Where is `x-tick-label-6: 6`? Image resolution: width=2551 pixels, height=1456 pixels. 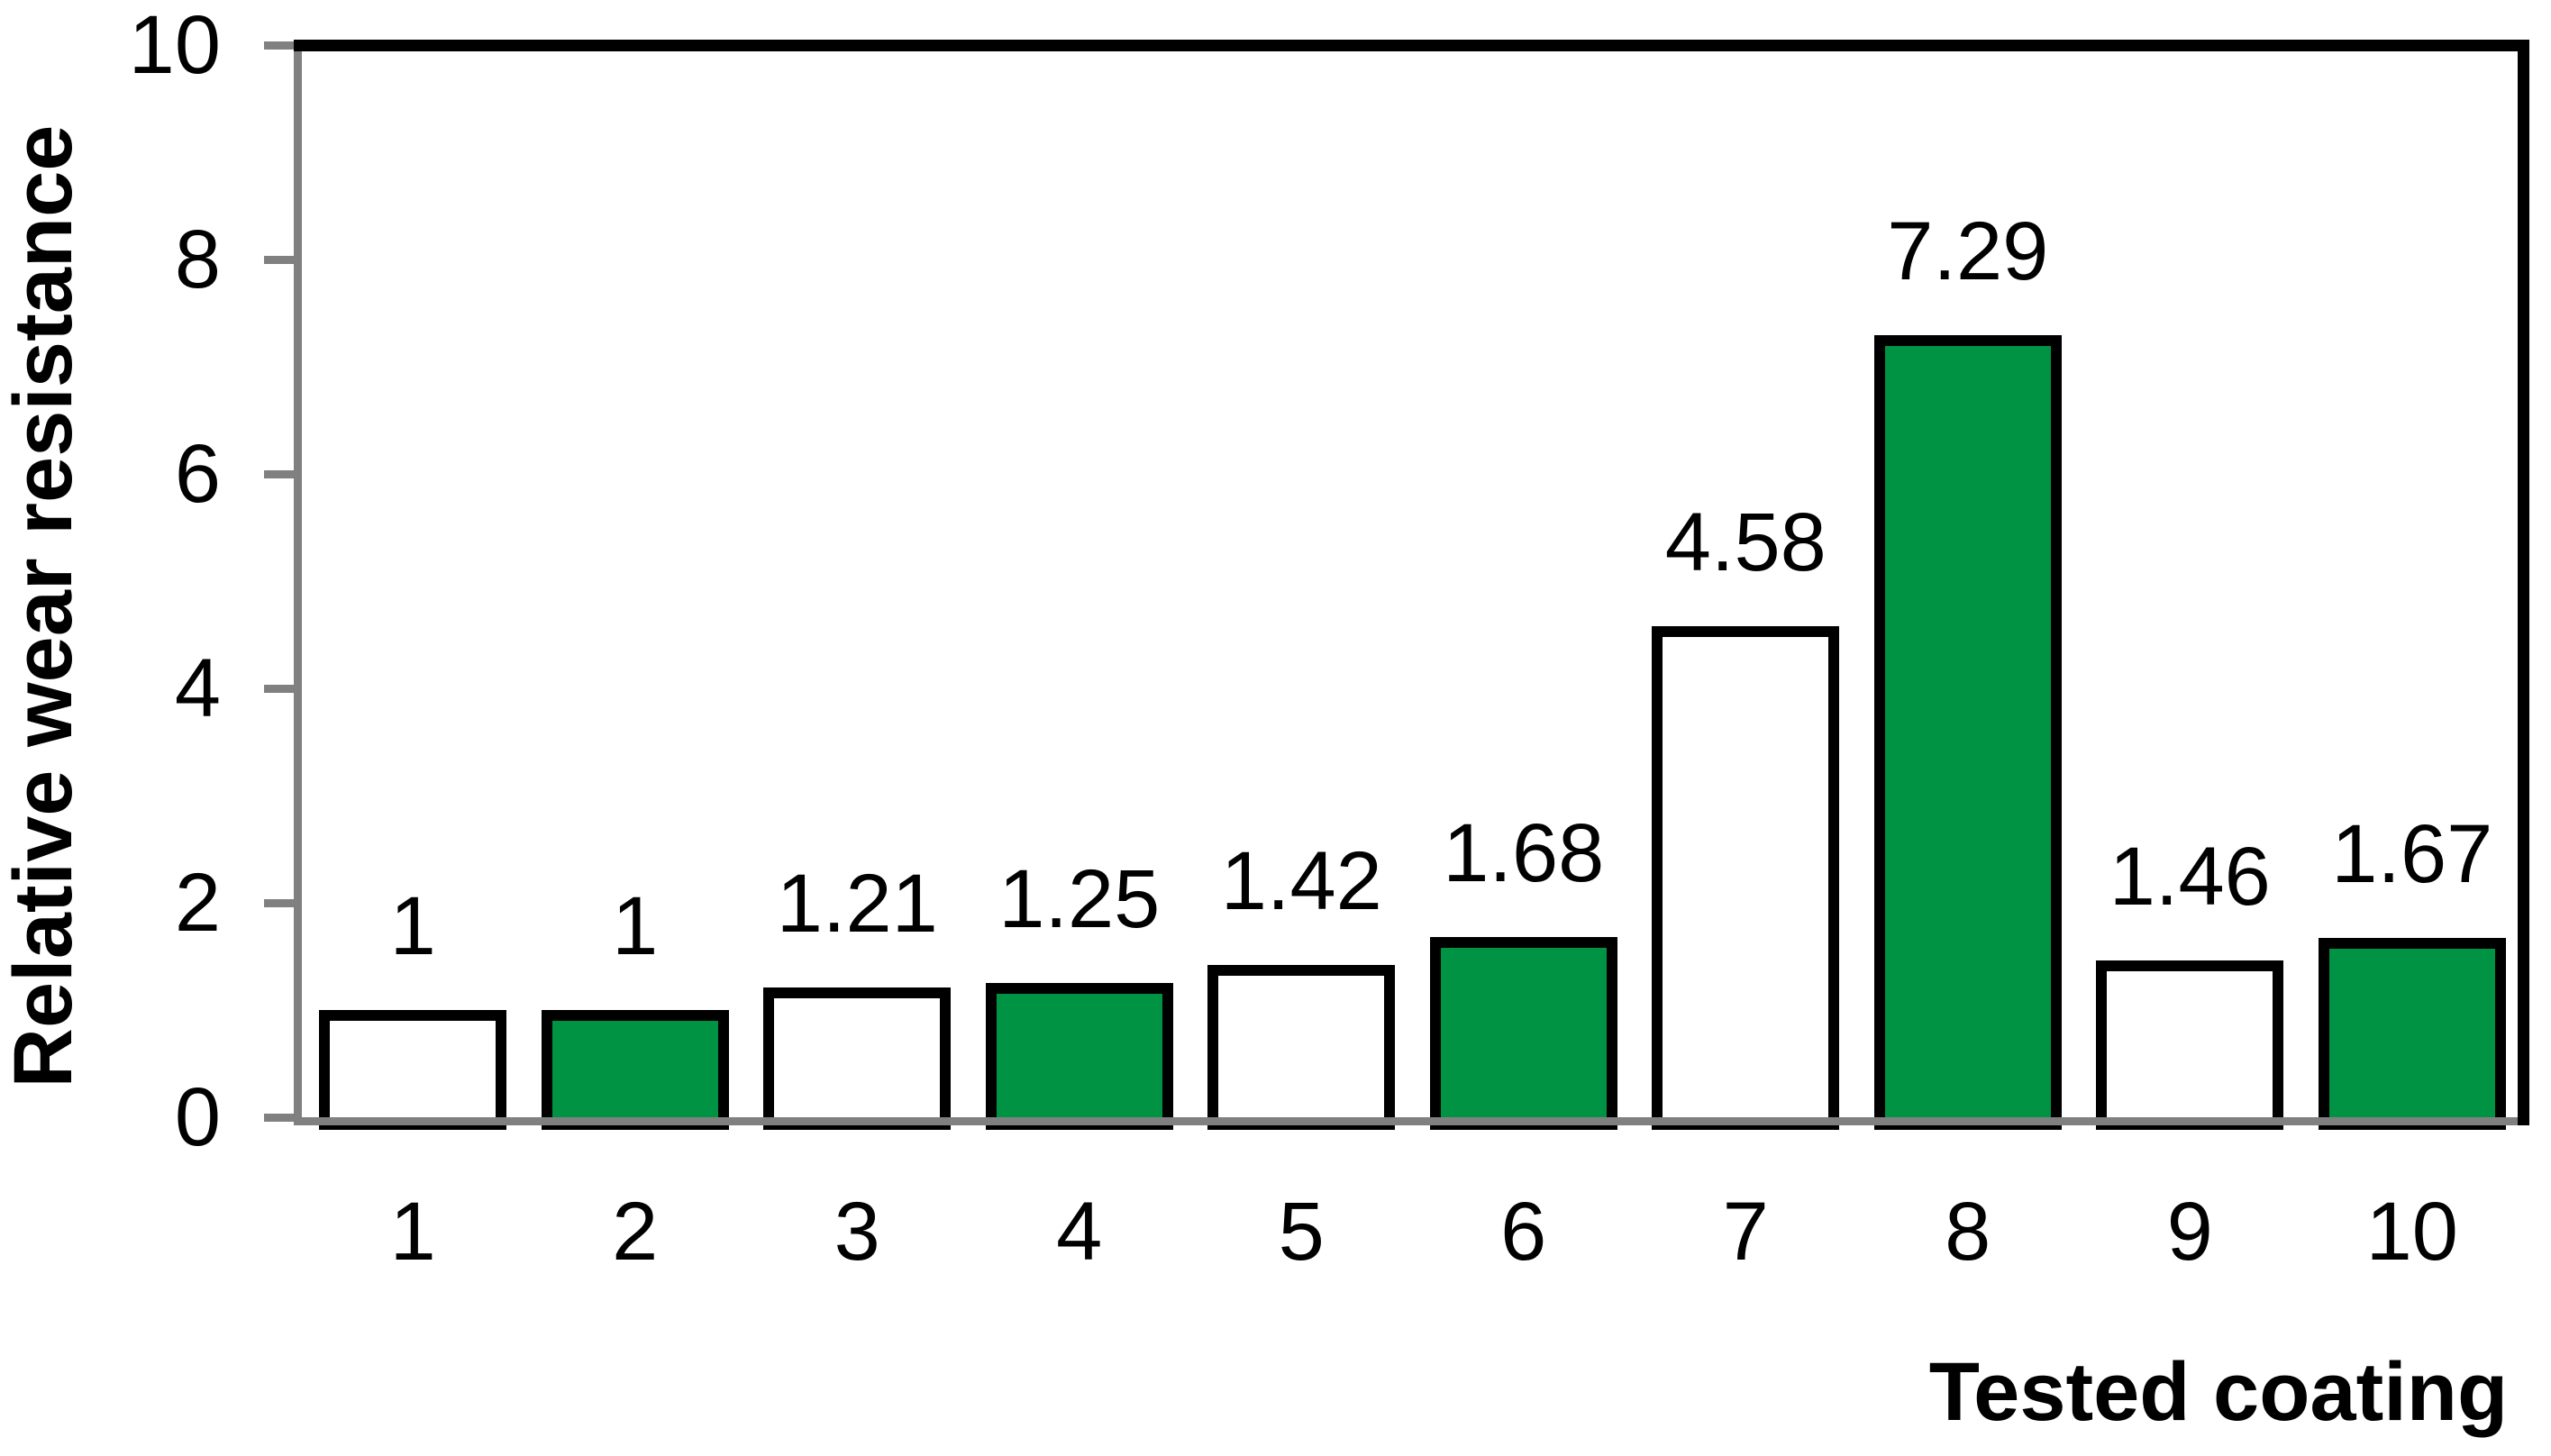 x-tick-label-6: 6 is located at coordinates (1523, 1232).